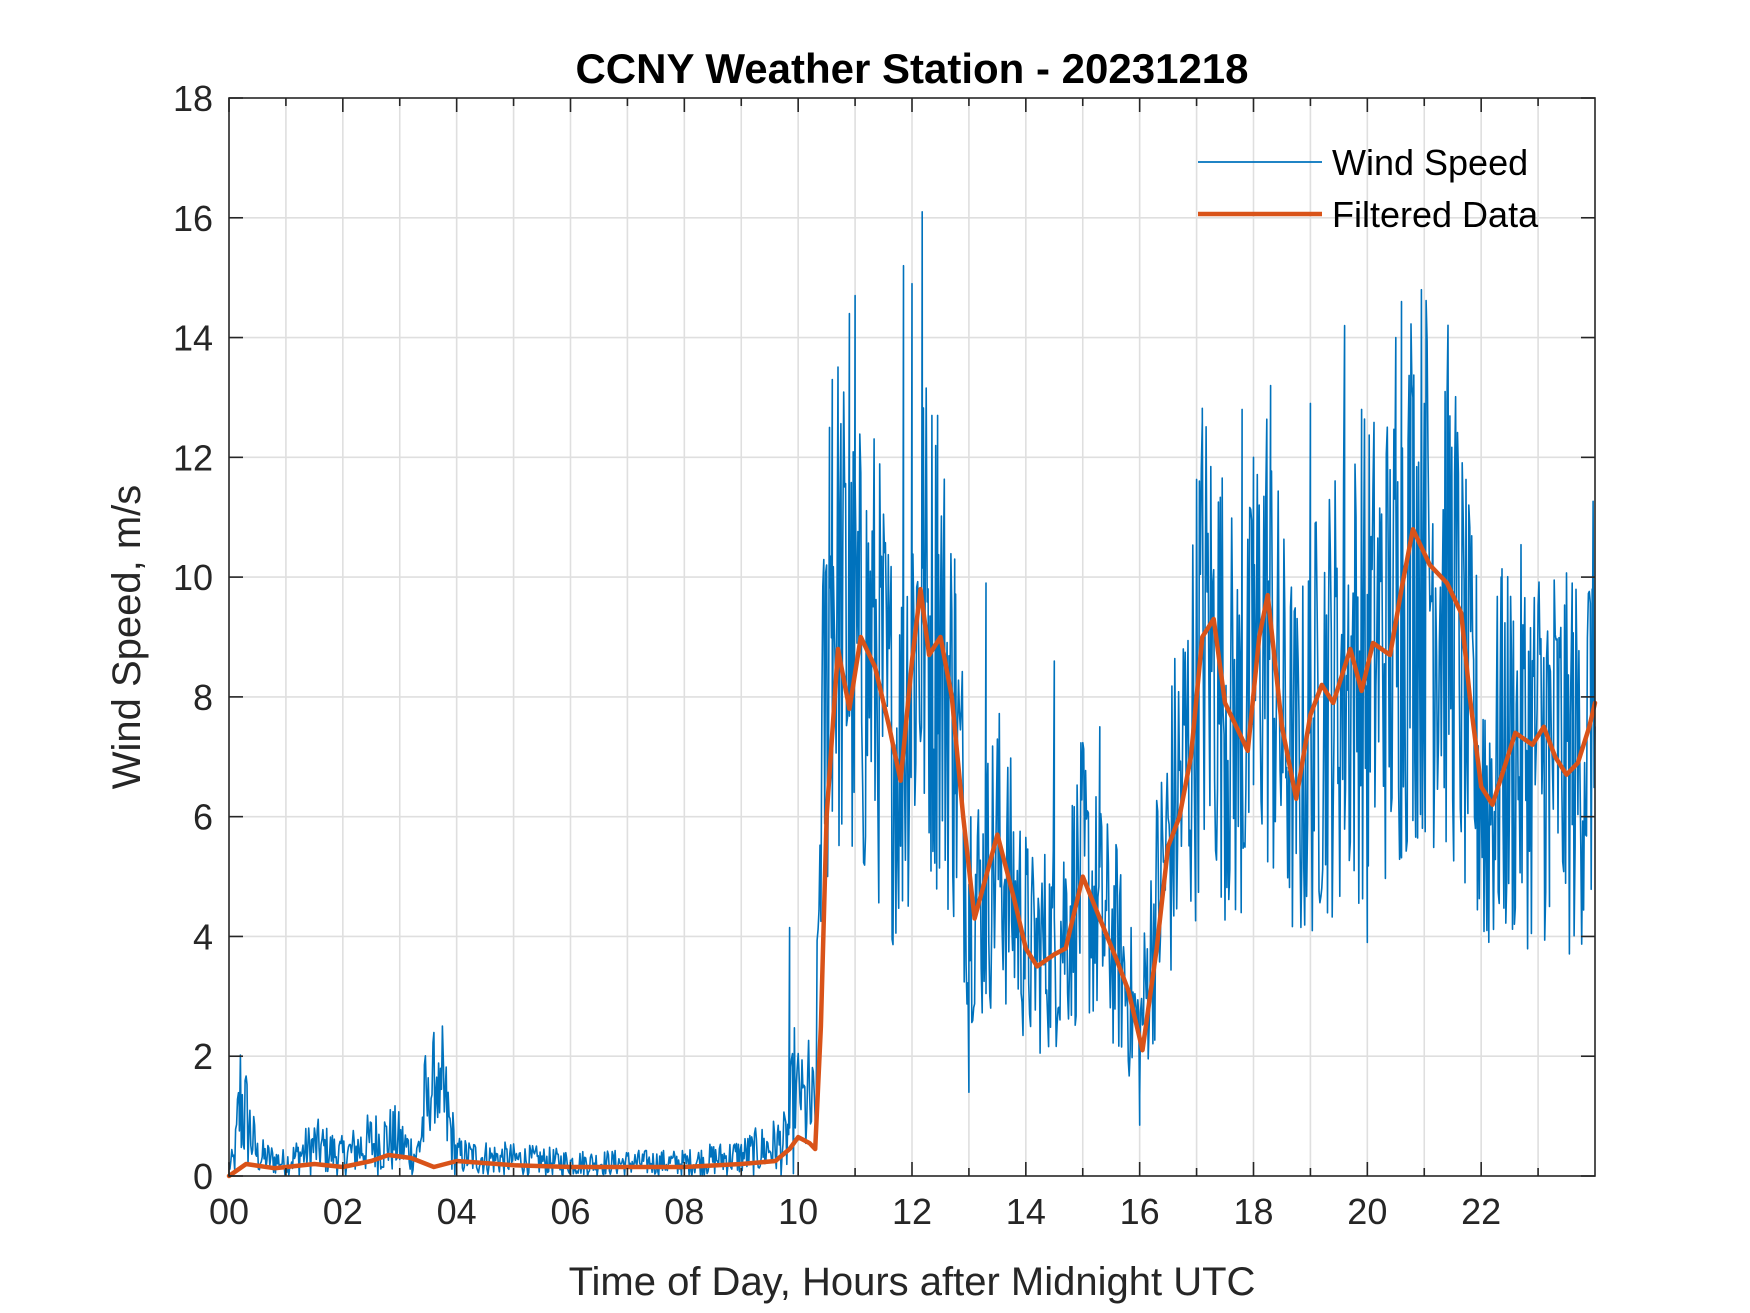 This screenshot has height=1313, width=1750. Describe the element at coordinates (684, 1211) in the screenshot. I see `x-tick-label: 08` at that location.